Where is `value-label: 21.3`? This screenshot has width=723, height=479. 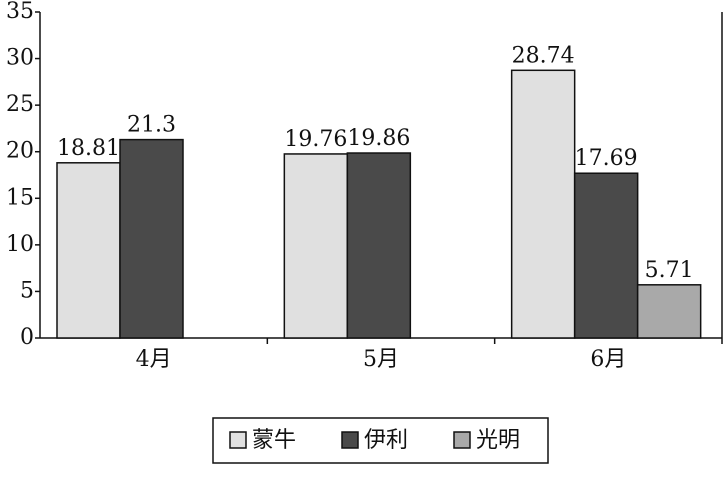 value-label: 21.3 is located at coordinates (151, 125).